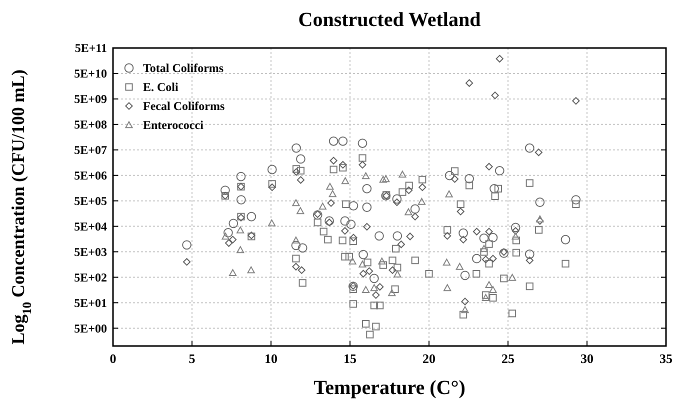 The width and height of the screenshot is (683, 406). I want to click on legend-label: E. Coli, so click(161, 87).